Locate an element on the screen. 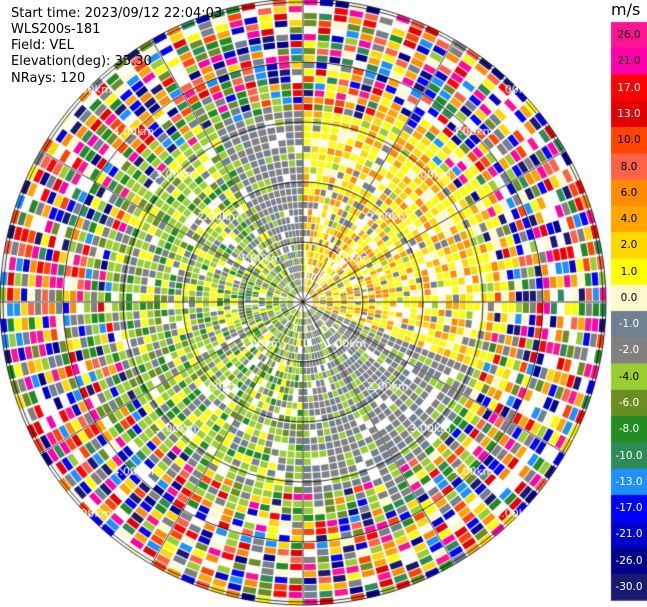 The width and height of the screenshot is (647, 607). colorbar-tick-label: 1.0 is located at coordinates (629, 271).